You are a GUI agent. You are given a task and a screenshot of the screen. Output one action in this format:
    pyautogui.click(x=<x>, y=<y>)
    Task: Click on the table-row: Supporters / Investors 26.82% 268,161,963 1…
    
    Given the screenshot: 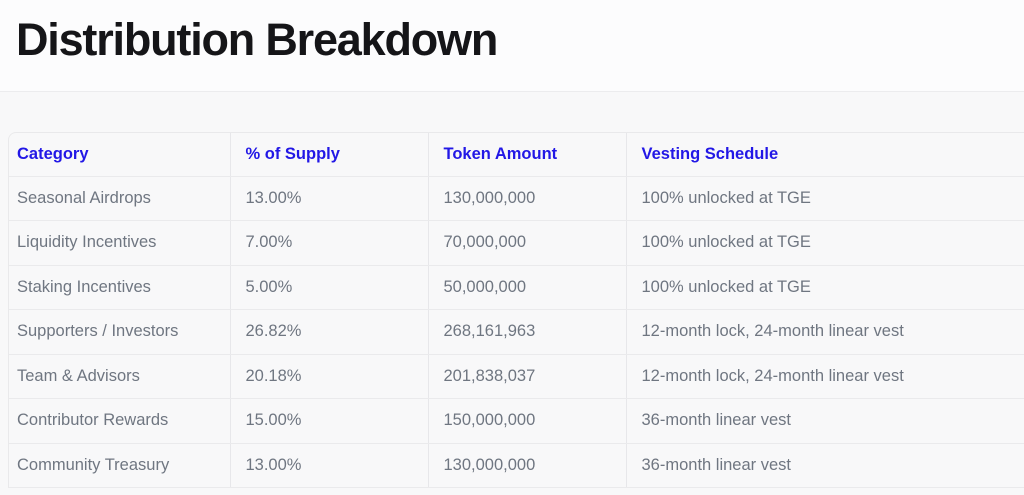 What is the action you would take?
    pyautogui.click(x=516, y=332)
    